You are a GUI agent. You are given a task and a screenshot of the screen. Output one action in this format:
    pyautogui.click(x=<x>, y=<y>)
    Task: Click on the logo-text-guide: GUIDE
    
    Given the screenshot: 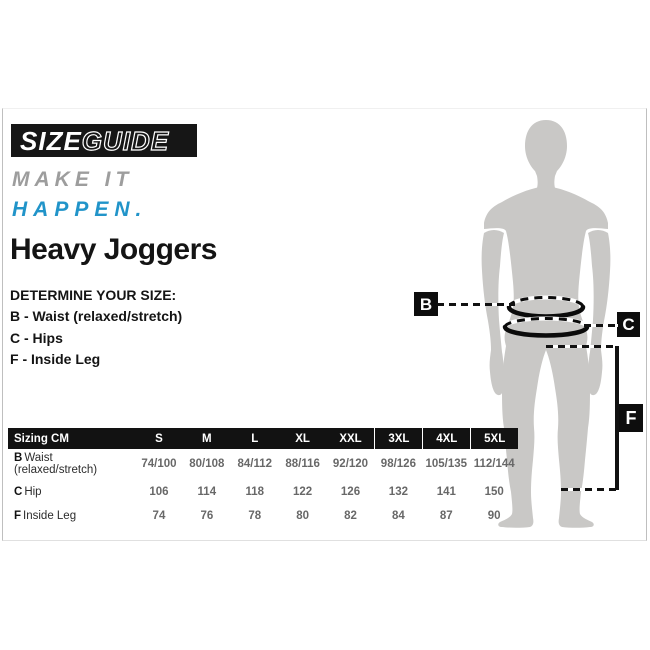 What is the action you would take?
    pyautogui.click(x=125, y=140)
    